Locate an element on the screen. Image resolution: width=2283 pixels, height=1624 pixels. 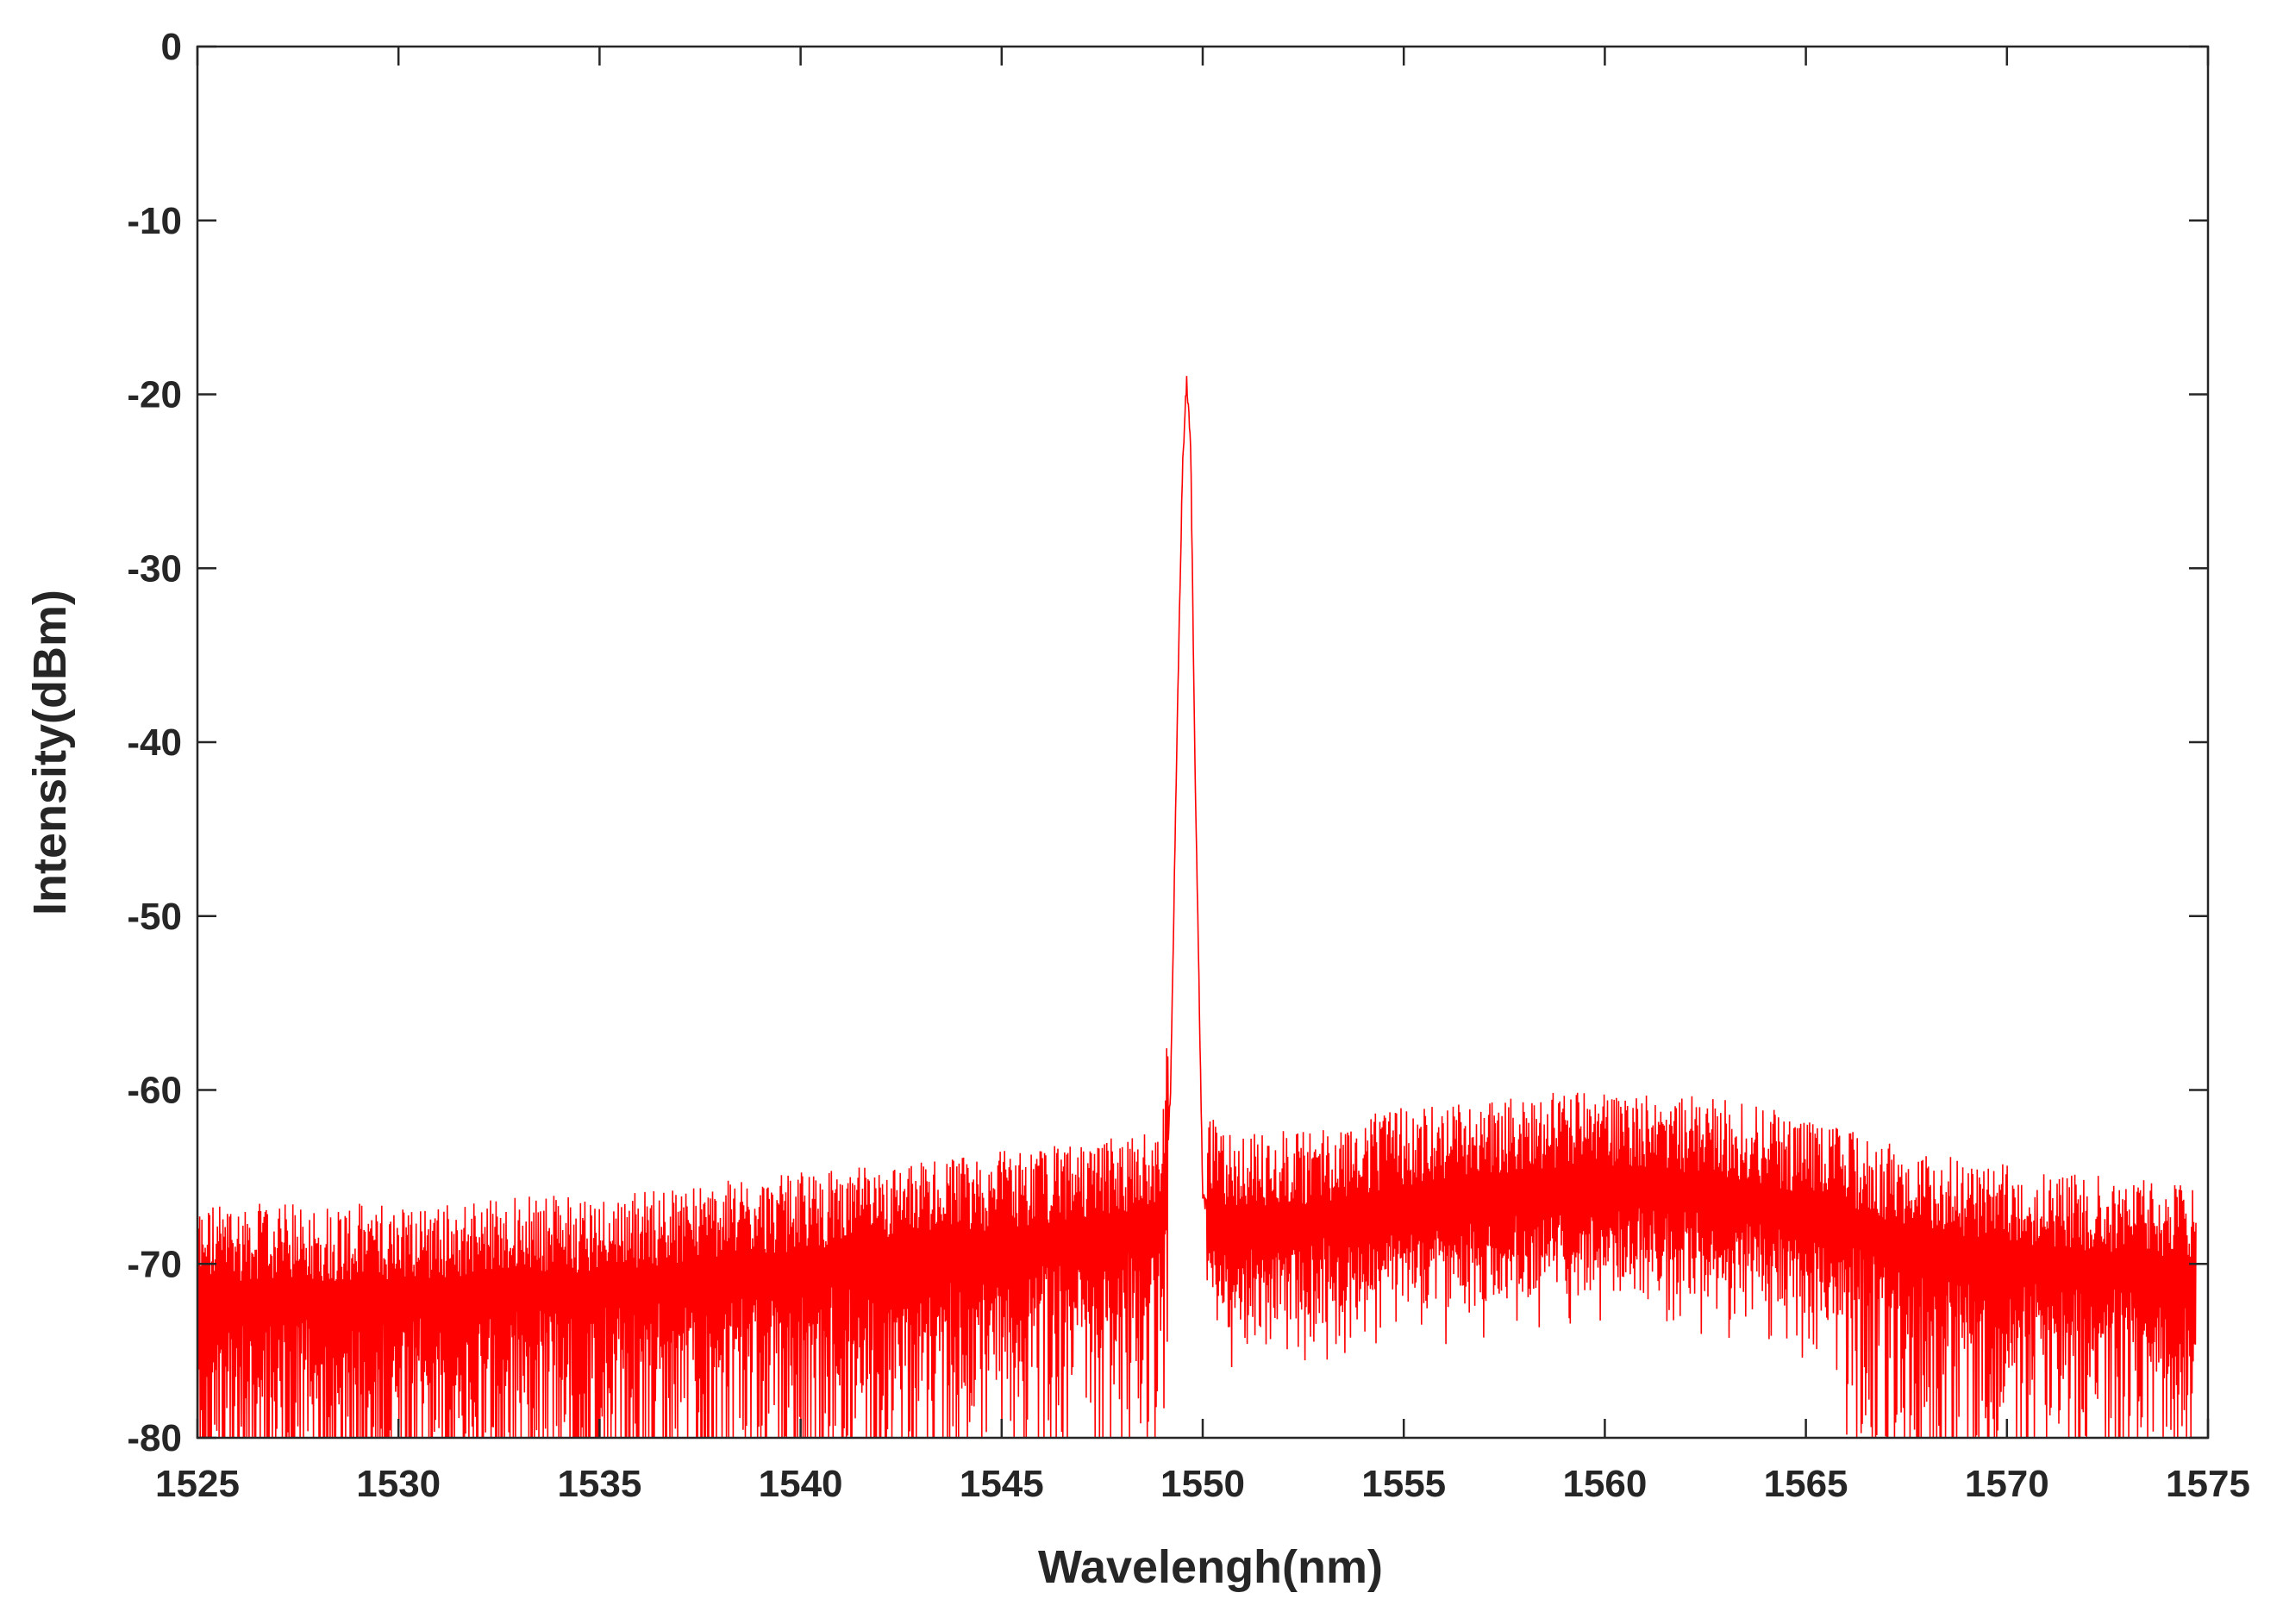
x-tick-label: 1570 is located at coordinates (2007, 1484).